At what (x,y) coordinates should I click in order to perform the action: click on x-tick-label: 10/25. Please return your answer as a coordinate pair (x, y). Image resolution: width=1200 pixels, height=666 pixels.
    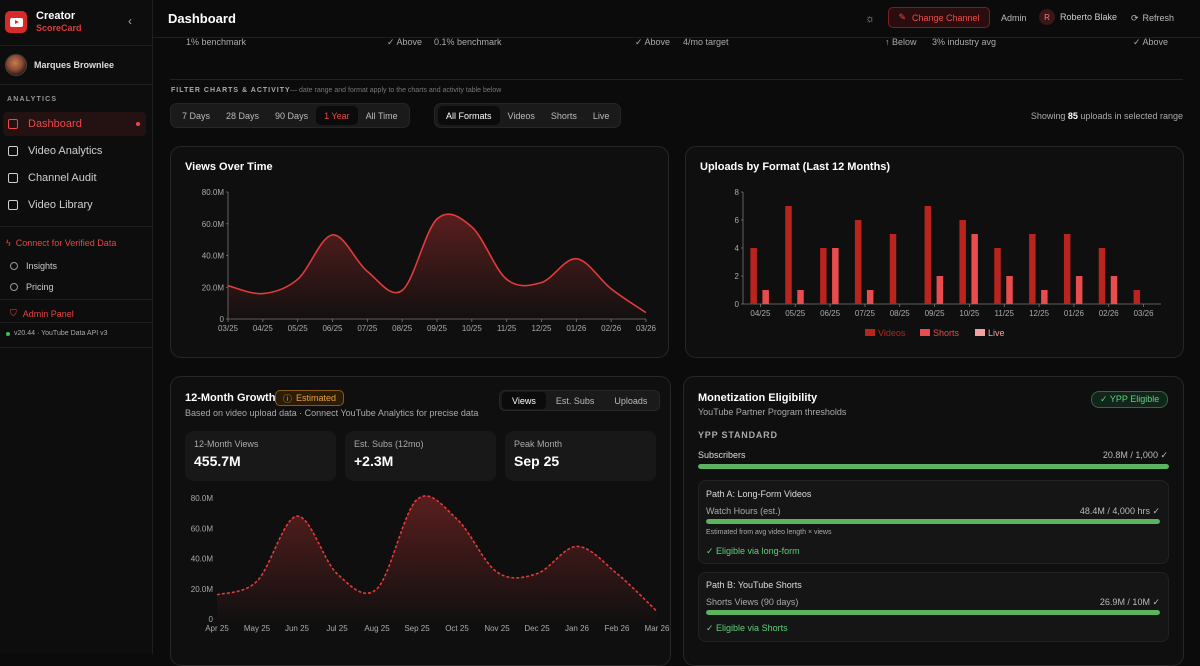
    Looking at the image, I should click on (969, 313).